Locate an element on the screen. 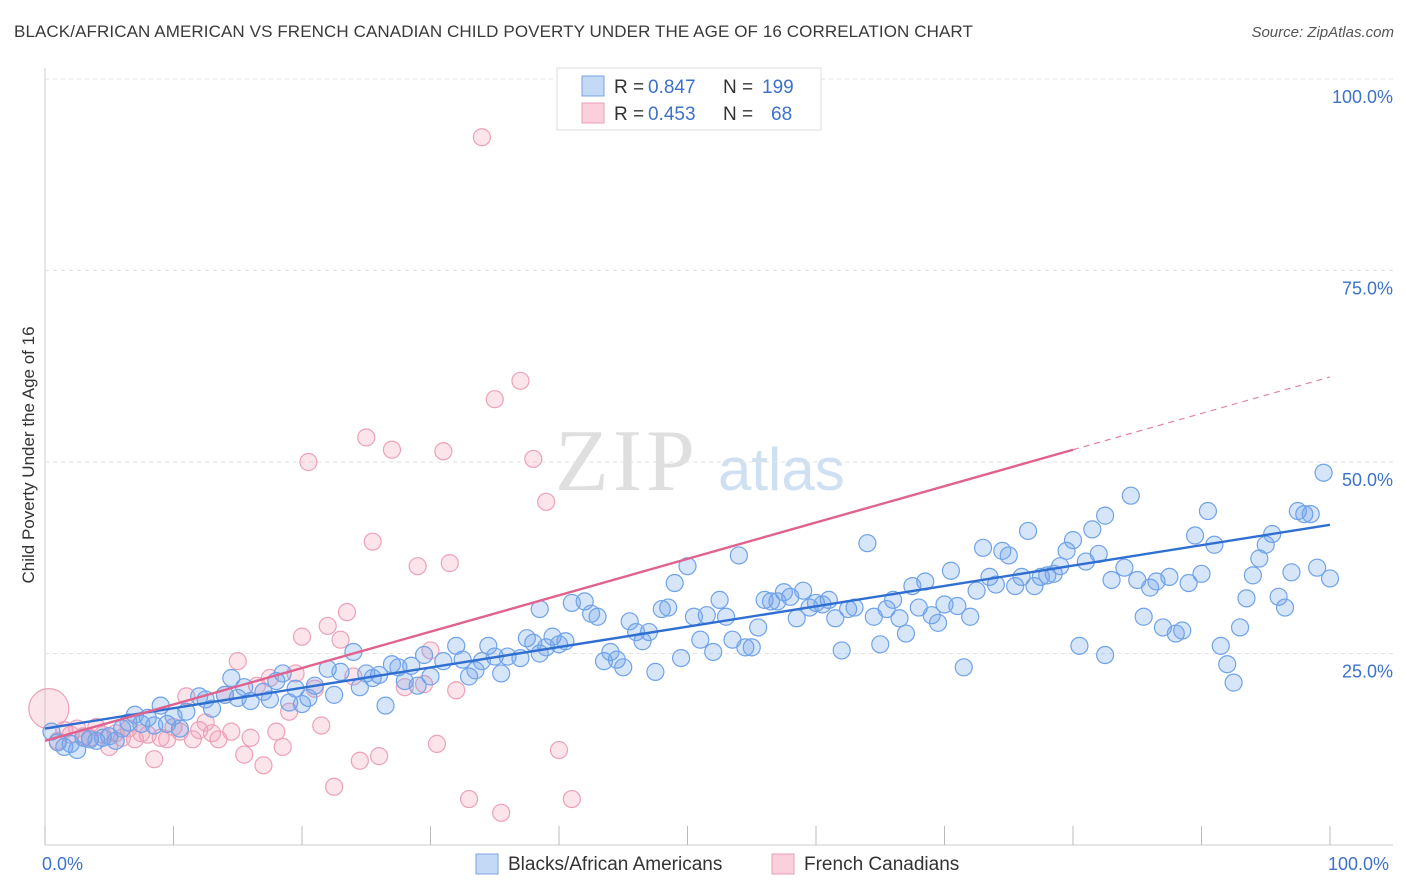  x-tick-label-100: 100.0% is located at coordinates (1358, 864).